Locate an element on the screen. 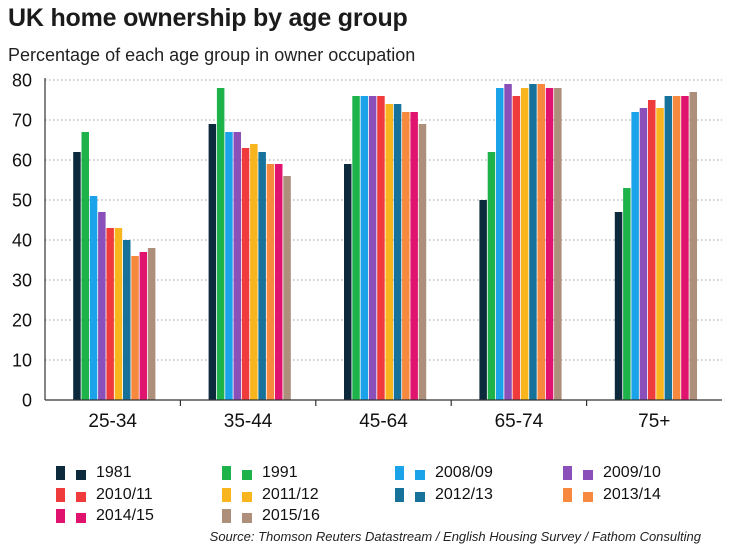 This screenshot has width=745, height=550. bar-2013-14-75+ is located at coordinates (676, 248).